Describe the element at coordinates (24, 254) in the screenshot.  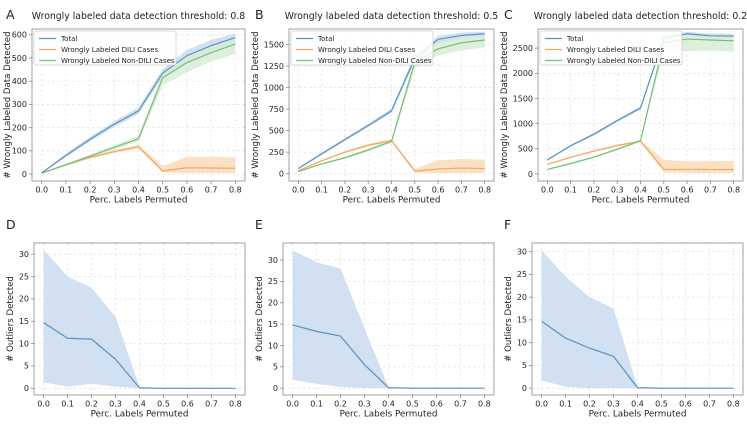
I see `y-tick-label: 30` at that location.